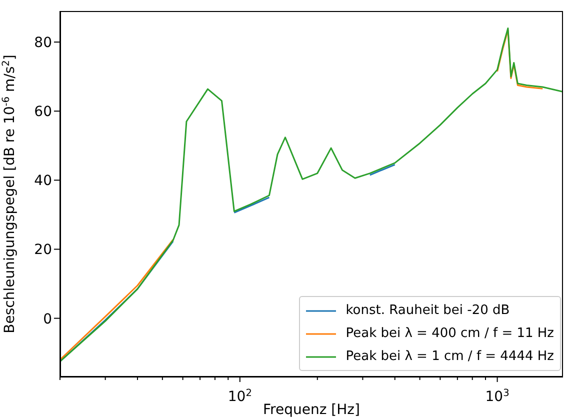 The height and width of the screenshot is (419, 564). I want to click on legend-label: Peak bei λ = 400 cm / f = 11 Hz, so click(450, 333).